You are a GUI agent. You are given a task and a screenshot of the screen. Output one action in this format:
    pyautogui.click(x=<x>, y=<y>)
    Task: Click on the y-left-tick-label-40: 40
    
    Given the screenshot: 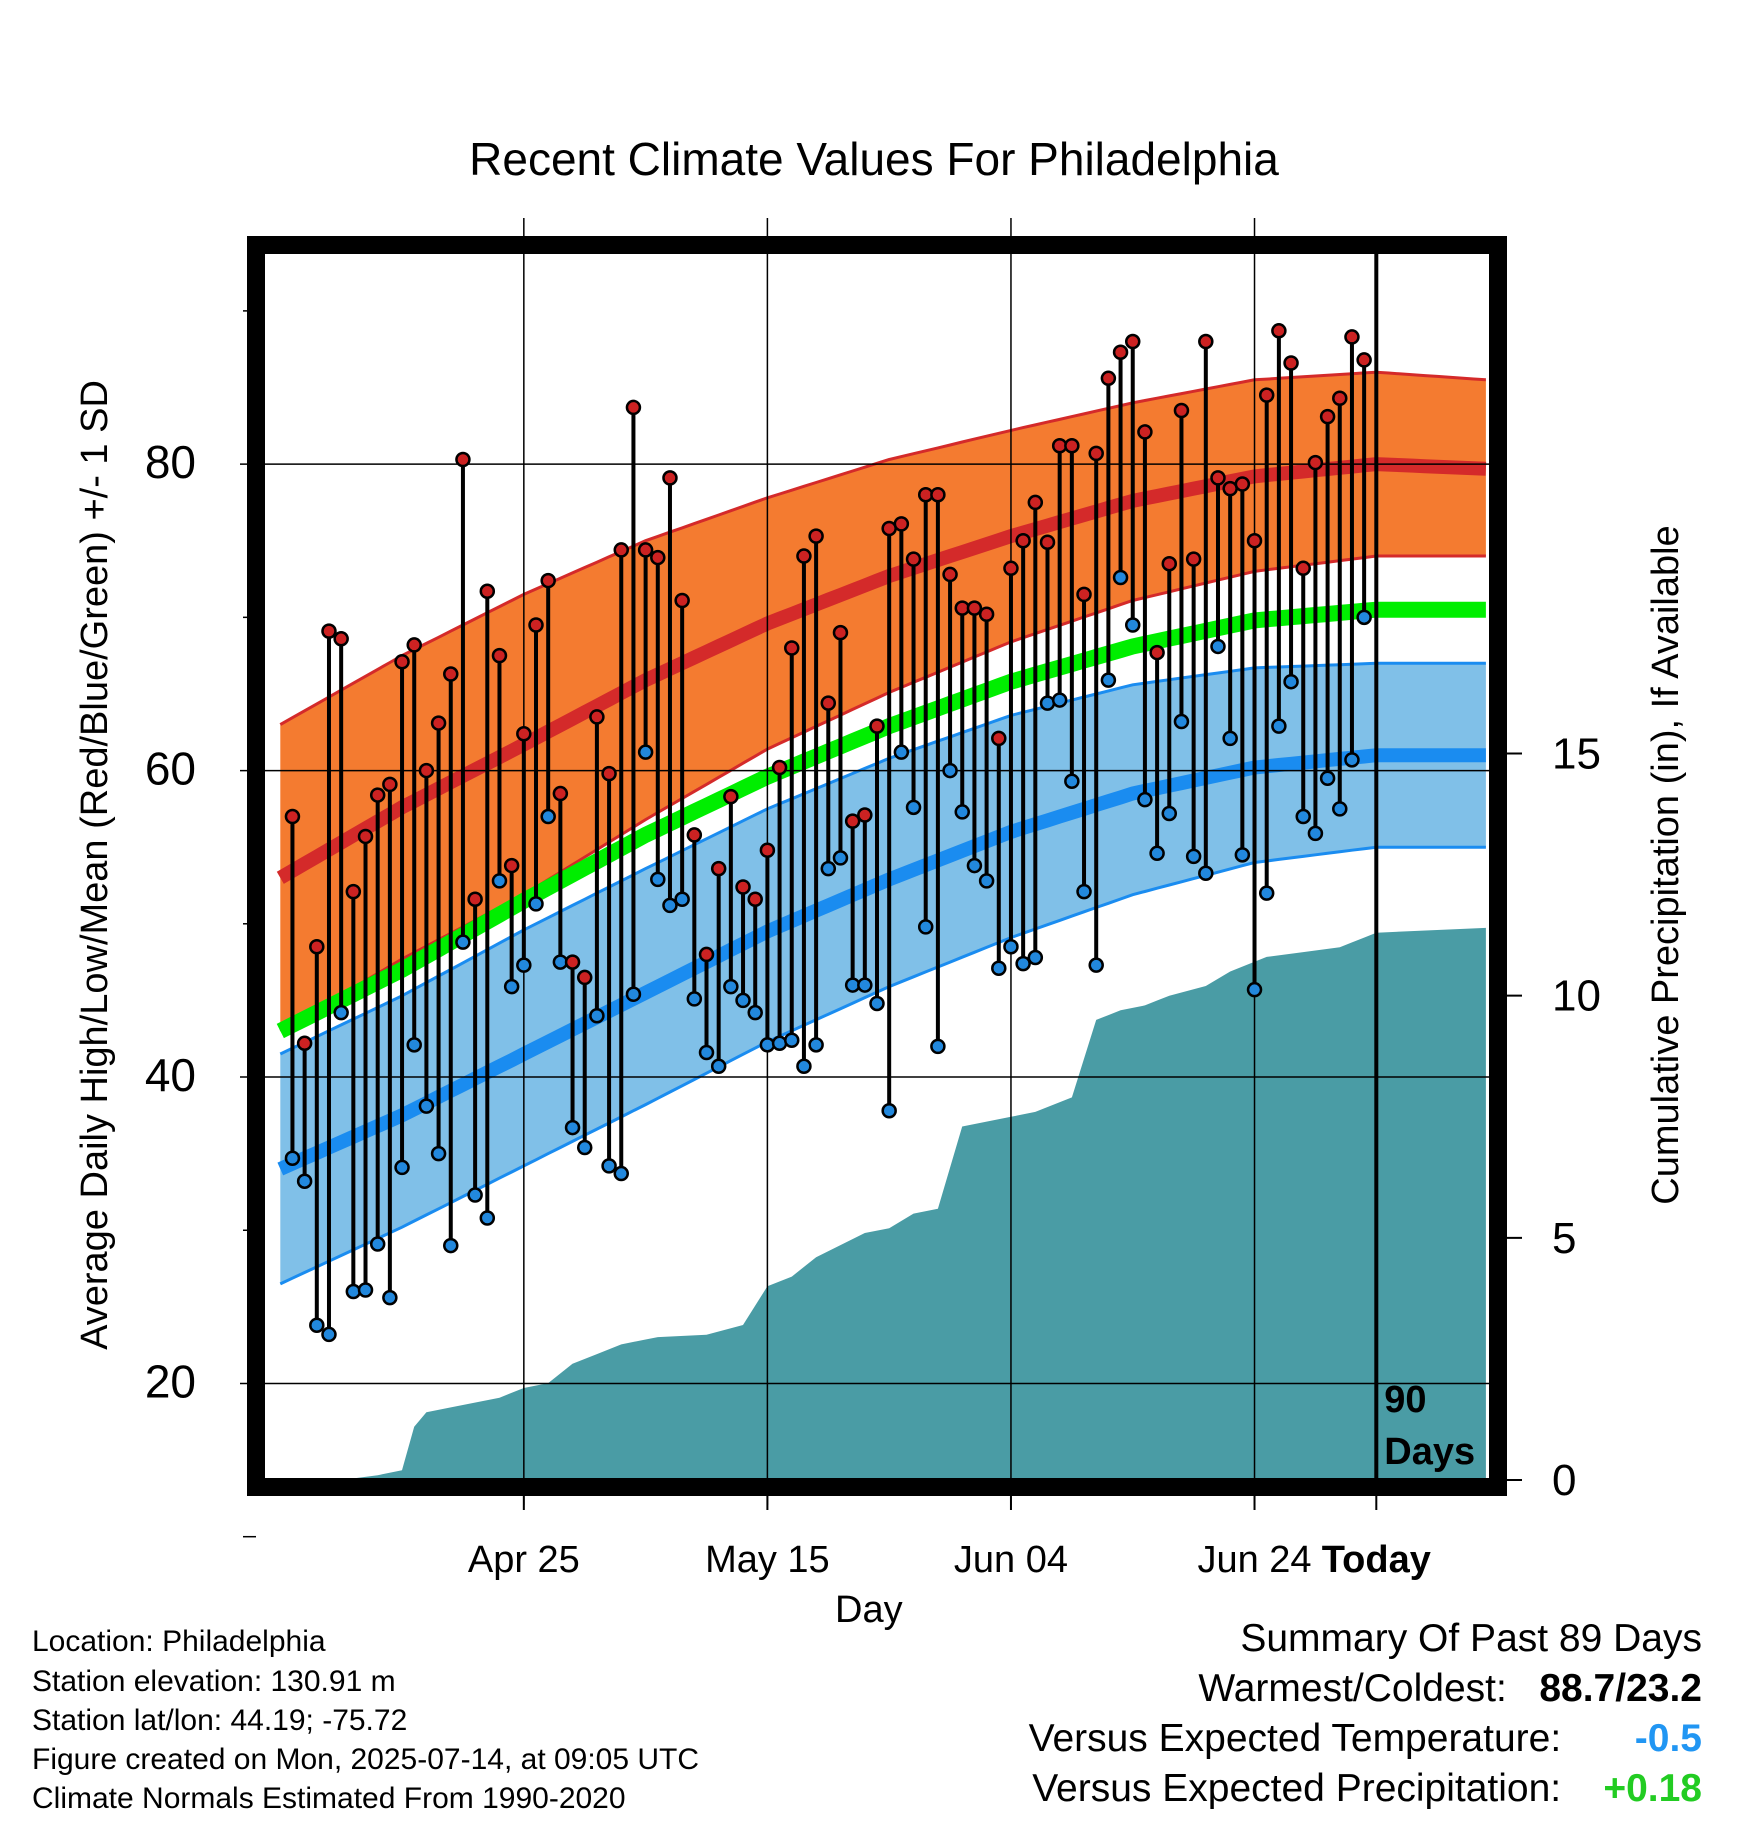 What is the action you would take?
    pyautogui.click(x=170, y=1075)
    